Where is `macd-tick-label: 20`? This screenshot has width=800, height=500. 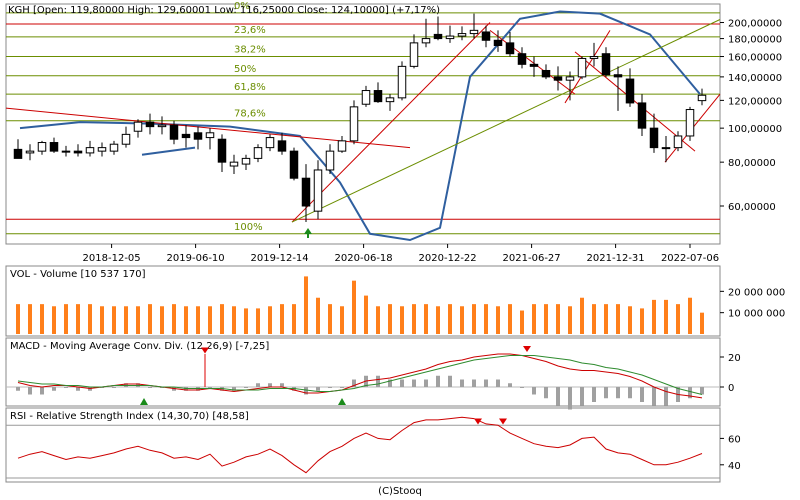 macd-tick-label: 20 is located at coordinates (734, 358).